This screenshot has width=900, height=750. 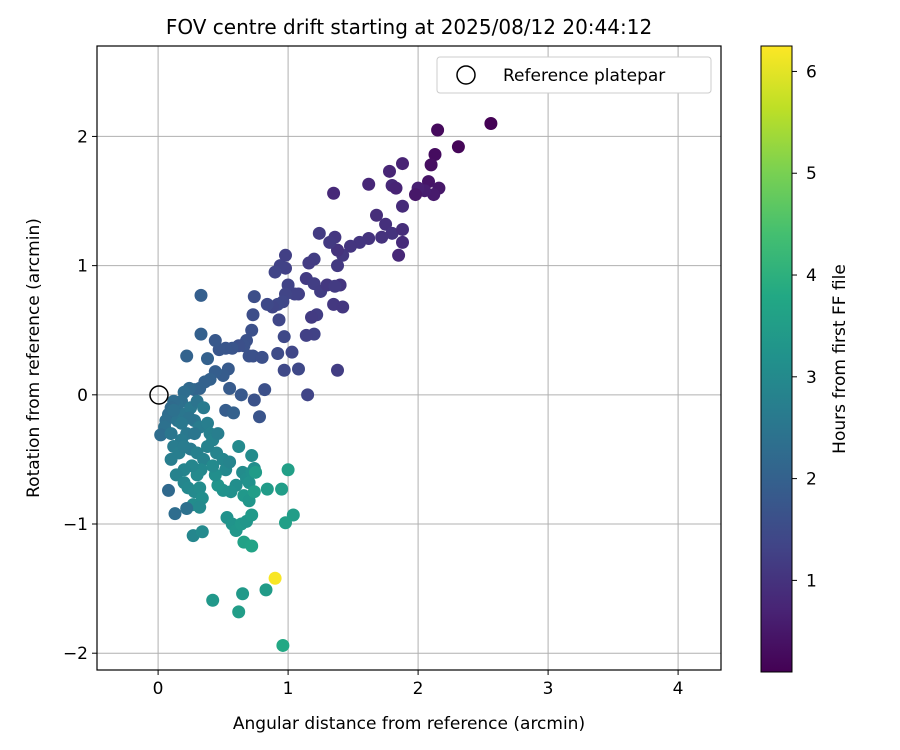 I want to click on colorbar-tick-label: 4, so click(x=811, y=276).